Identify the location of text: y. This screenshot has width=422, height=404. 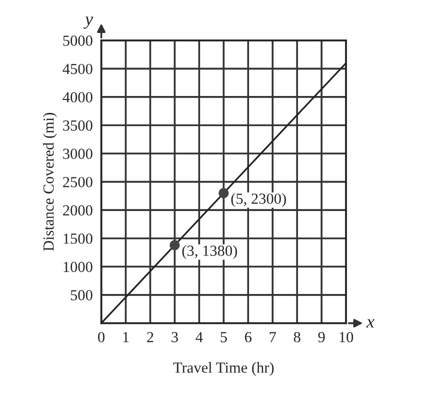
(89, 22).